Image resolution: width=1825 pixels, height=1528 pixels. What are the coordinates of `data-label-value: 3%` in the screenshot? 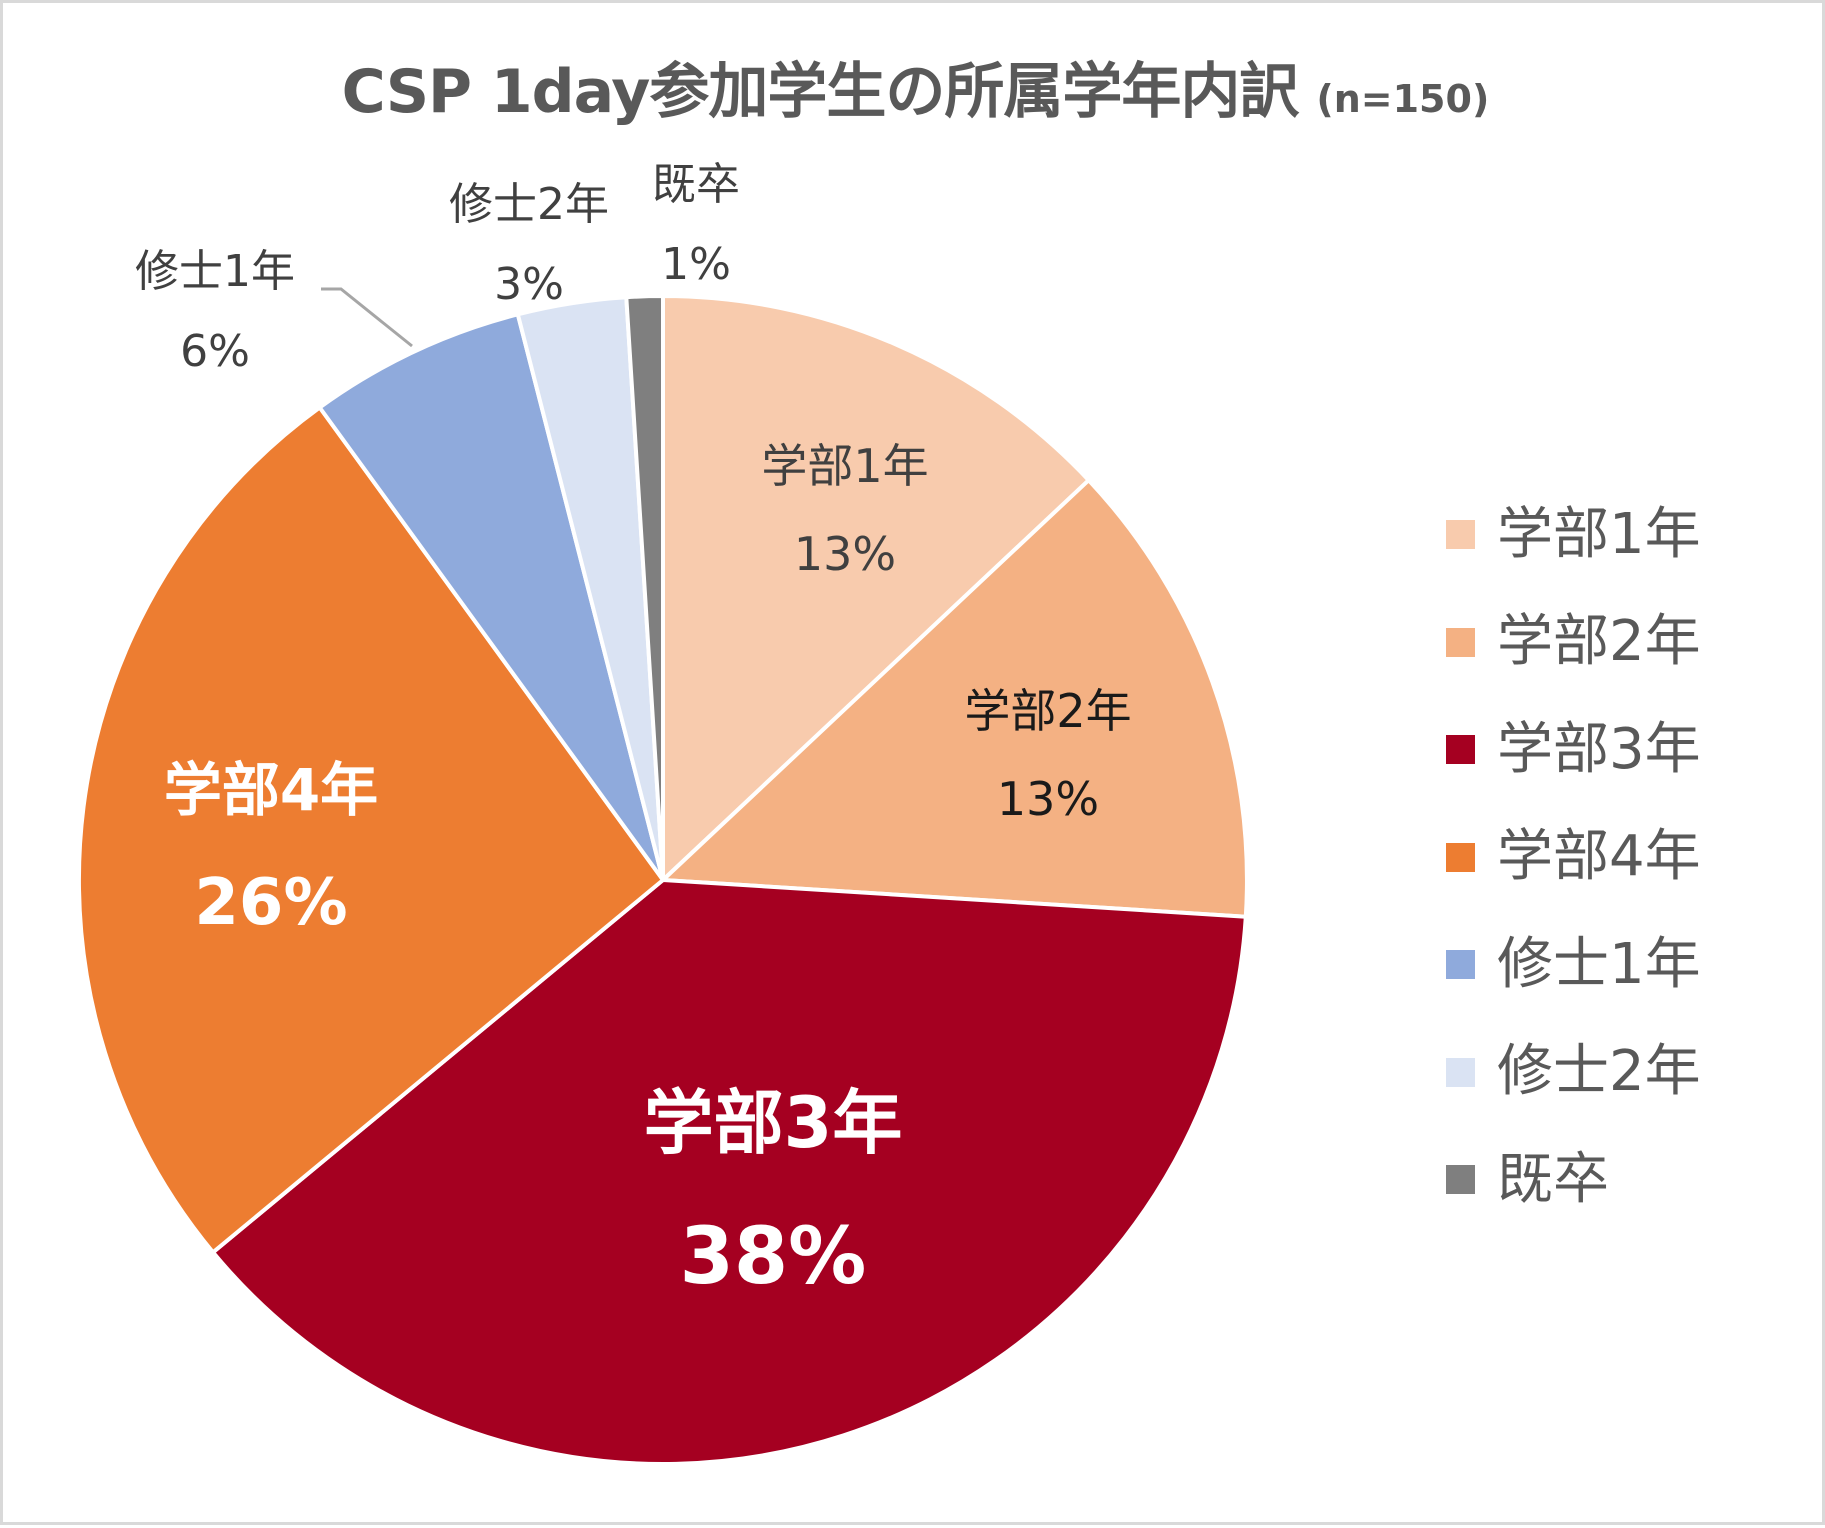 It's located at (529, 284).